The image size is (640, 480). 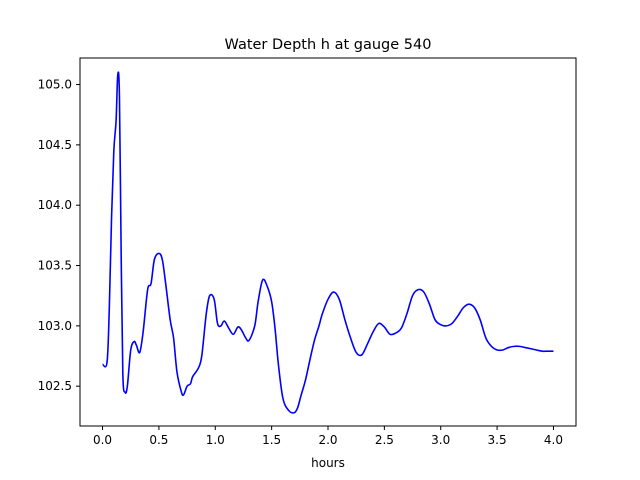 What do you see at coordinates (271, 440) in the screenshot?
I see `x-tick-label: 1.5` at bounding box center [271, 440].